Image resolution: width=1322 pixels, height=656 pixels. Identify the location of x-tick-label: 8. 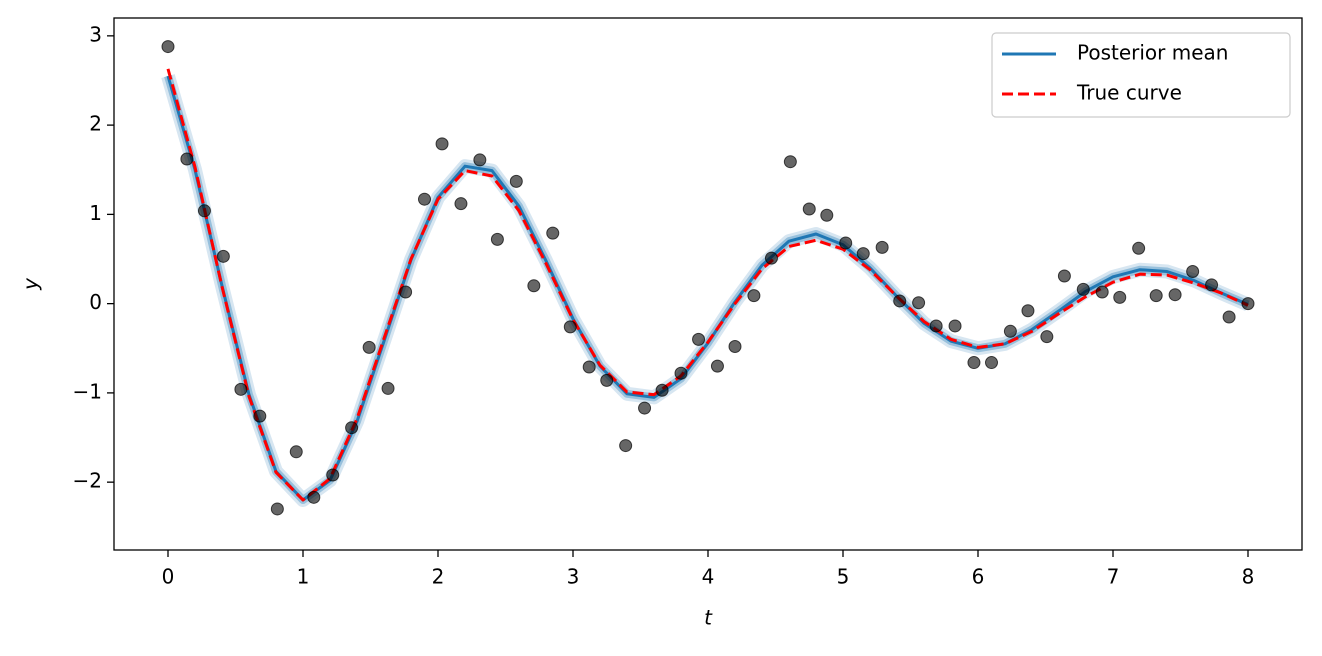
(1248, 577).